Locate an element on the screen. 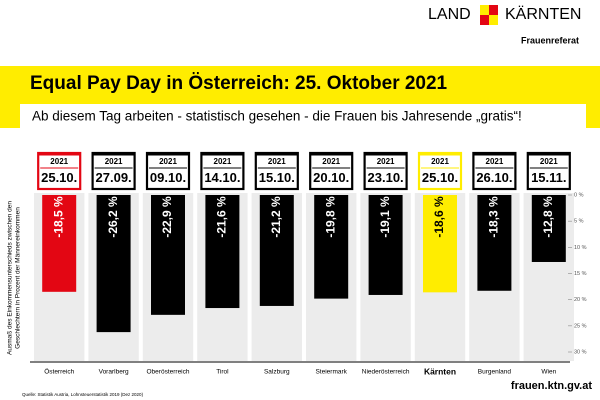 The height and width of the screenshot is (400, 600). calendar-date: 26.10. is located at coordinates (494, 177).